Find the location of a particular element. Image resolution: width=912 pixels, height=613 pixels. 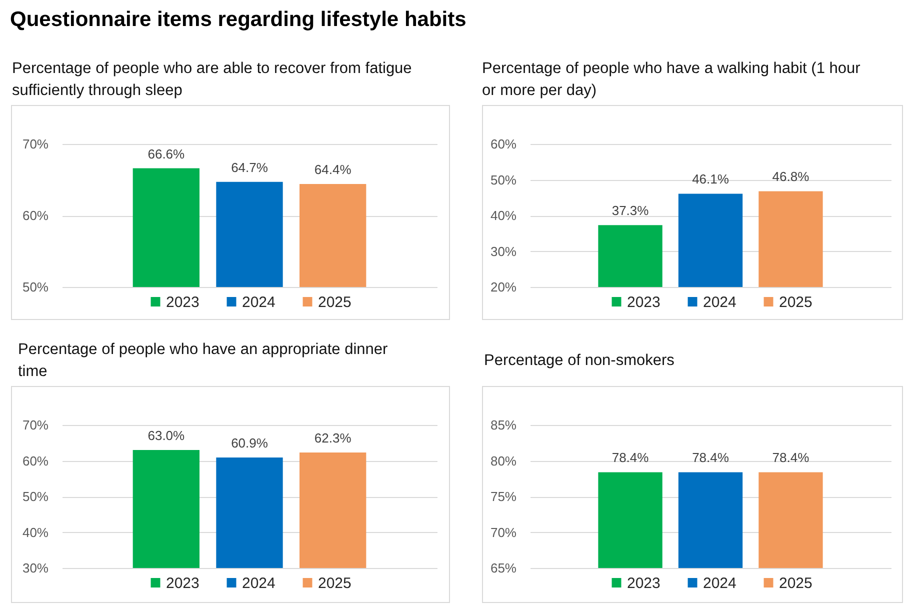

chart-title: Percentage of people who have a walking habit (1 hour or more per day) is located at coordinates (672, 80).